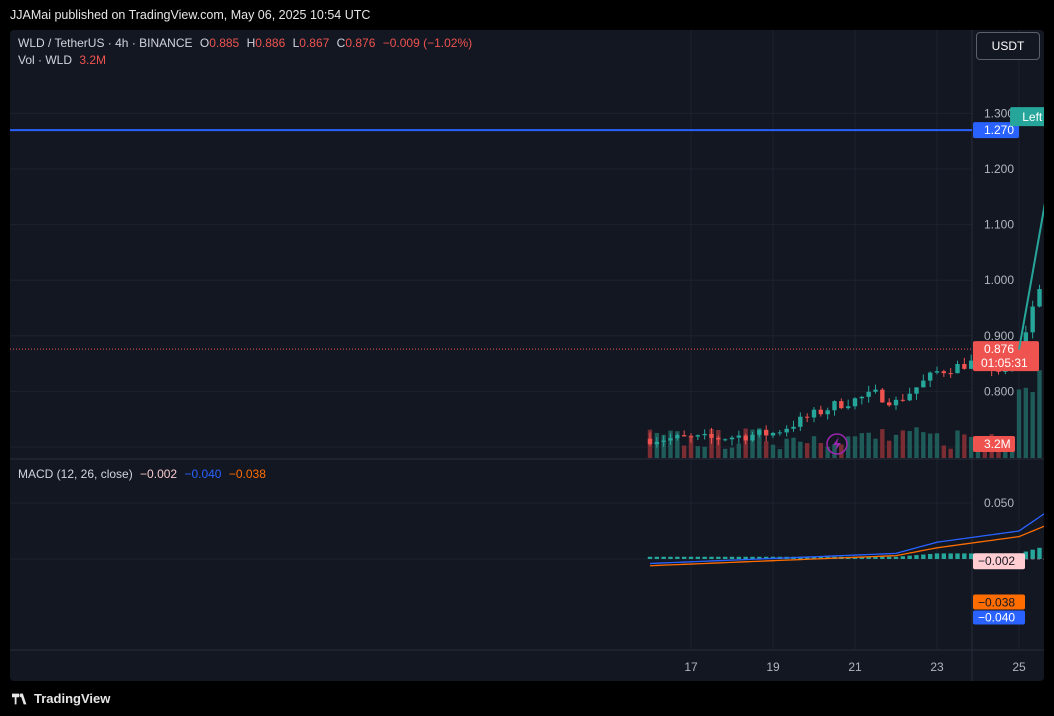 The width and height of the screenshot is (1054, 716). What do you see at coordinates (1008, 46) in the screenshot?
I see `currency-button: USDT` at bounding box center [1008, 46].